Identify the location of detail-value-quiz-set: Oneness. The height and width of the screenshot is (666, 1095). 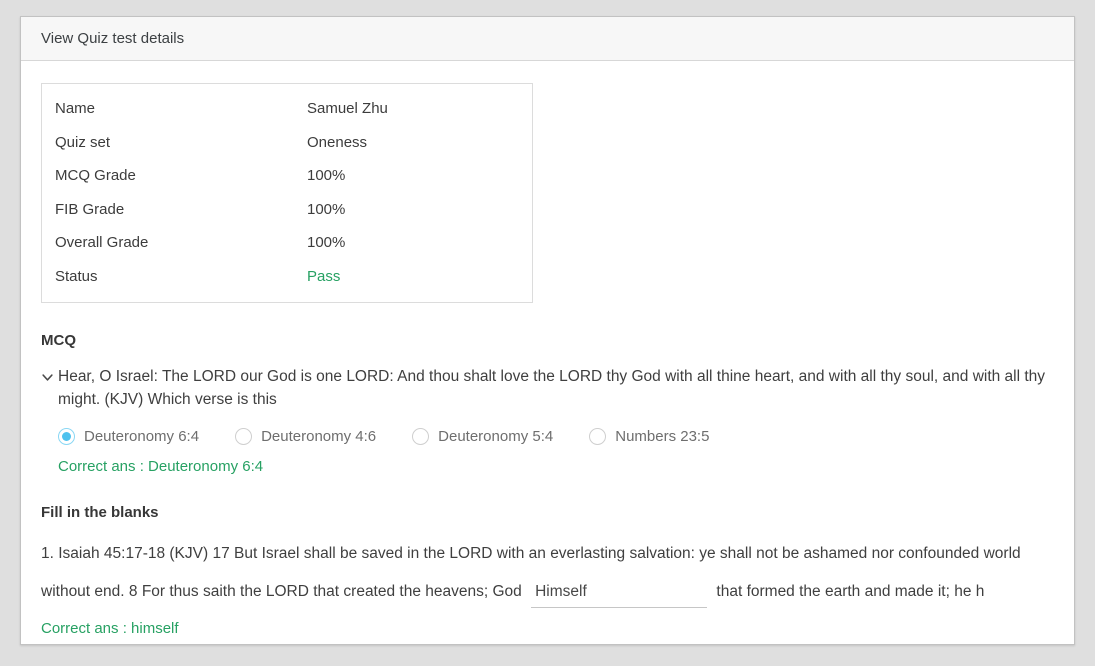
(337, 142).